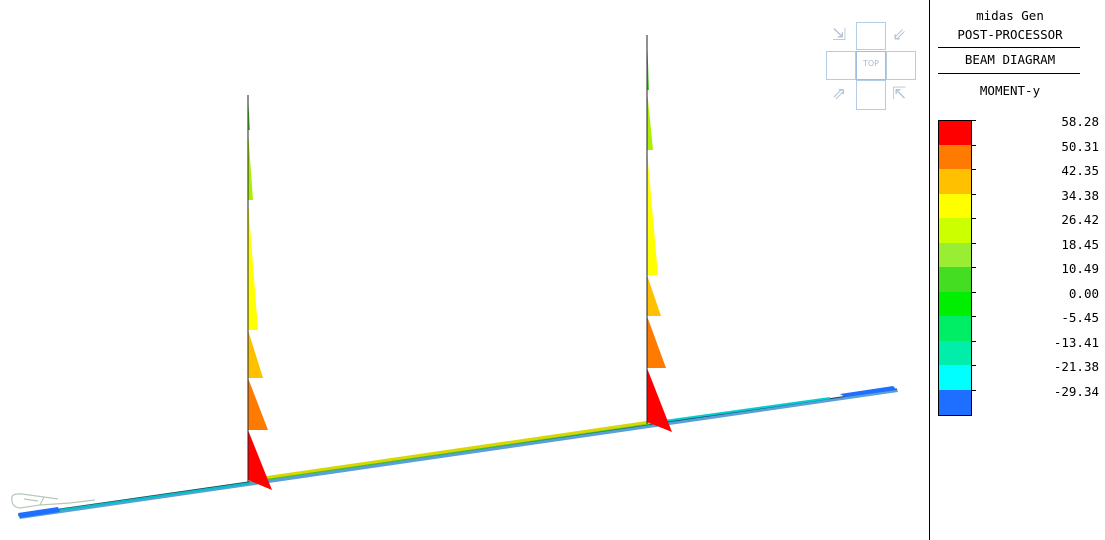  Describe the element at coordinates (659, 233) in the screenshot. I see `right-column-moment-diagram` at that location.